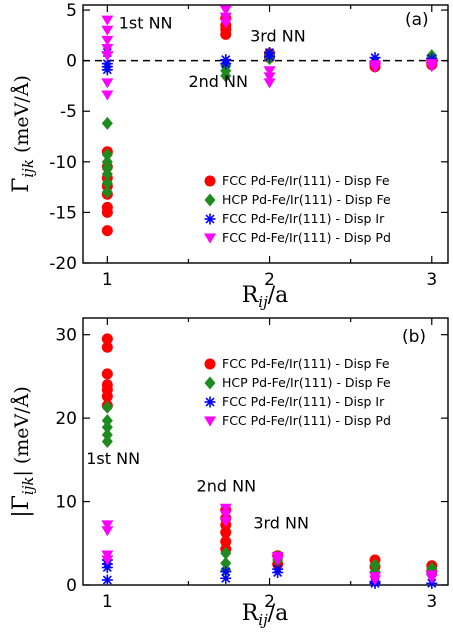 The image size is (453, 639). What do you see at coordinates (71, 11) in the screenshot?
I see `y-tick-label: 5` at bounding box center [71, 11].